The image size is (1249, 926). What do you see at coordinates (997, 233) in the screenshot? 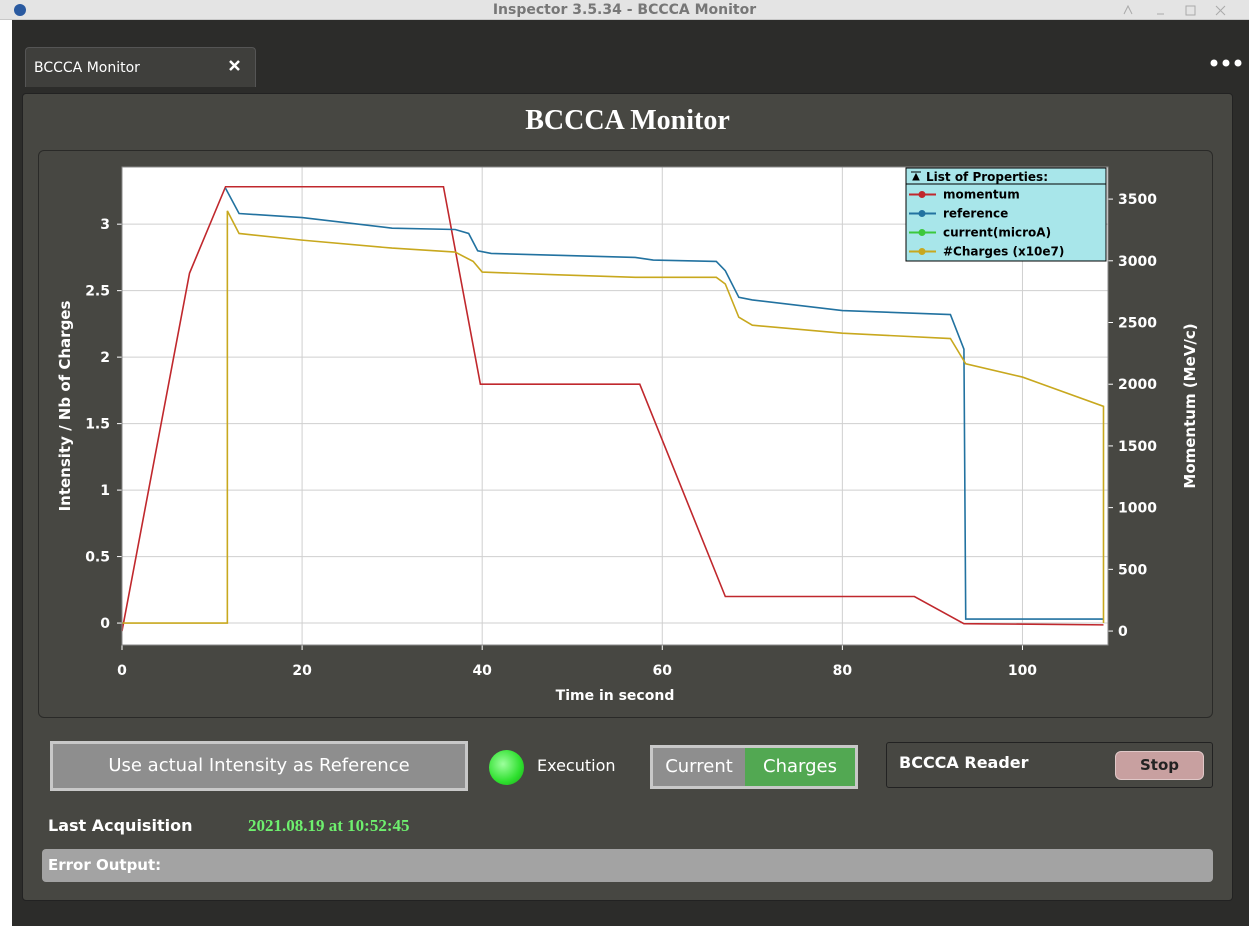
I see `legend-label: current(microA)` at bounding box center [997, 233].